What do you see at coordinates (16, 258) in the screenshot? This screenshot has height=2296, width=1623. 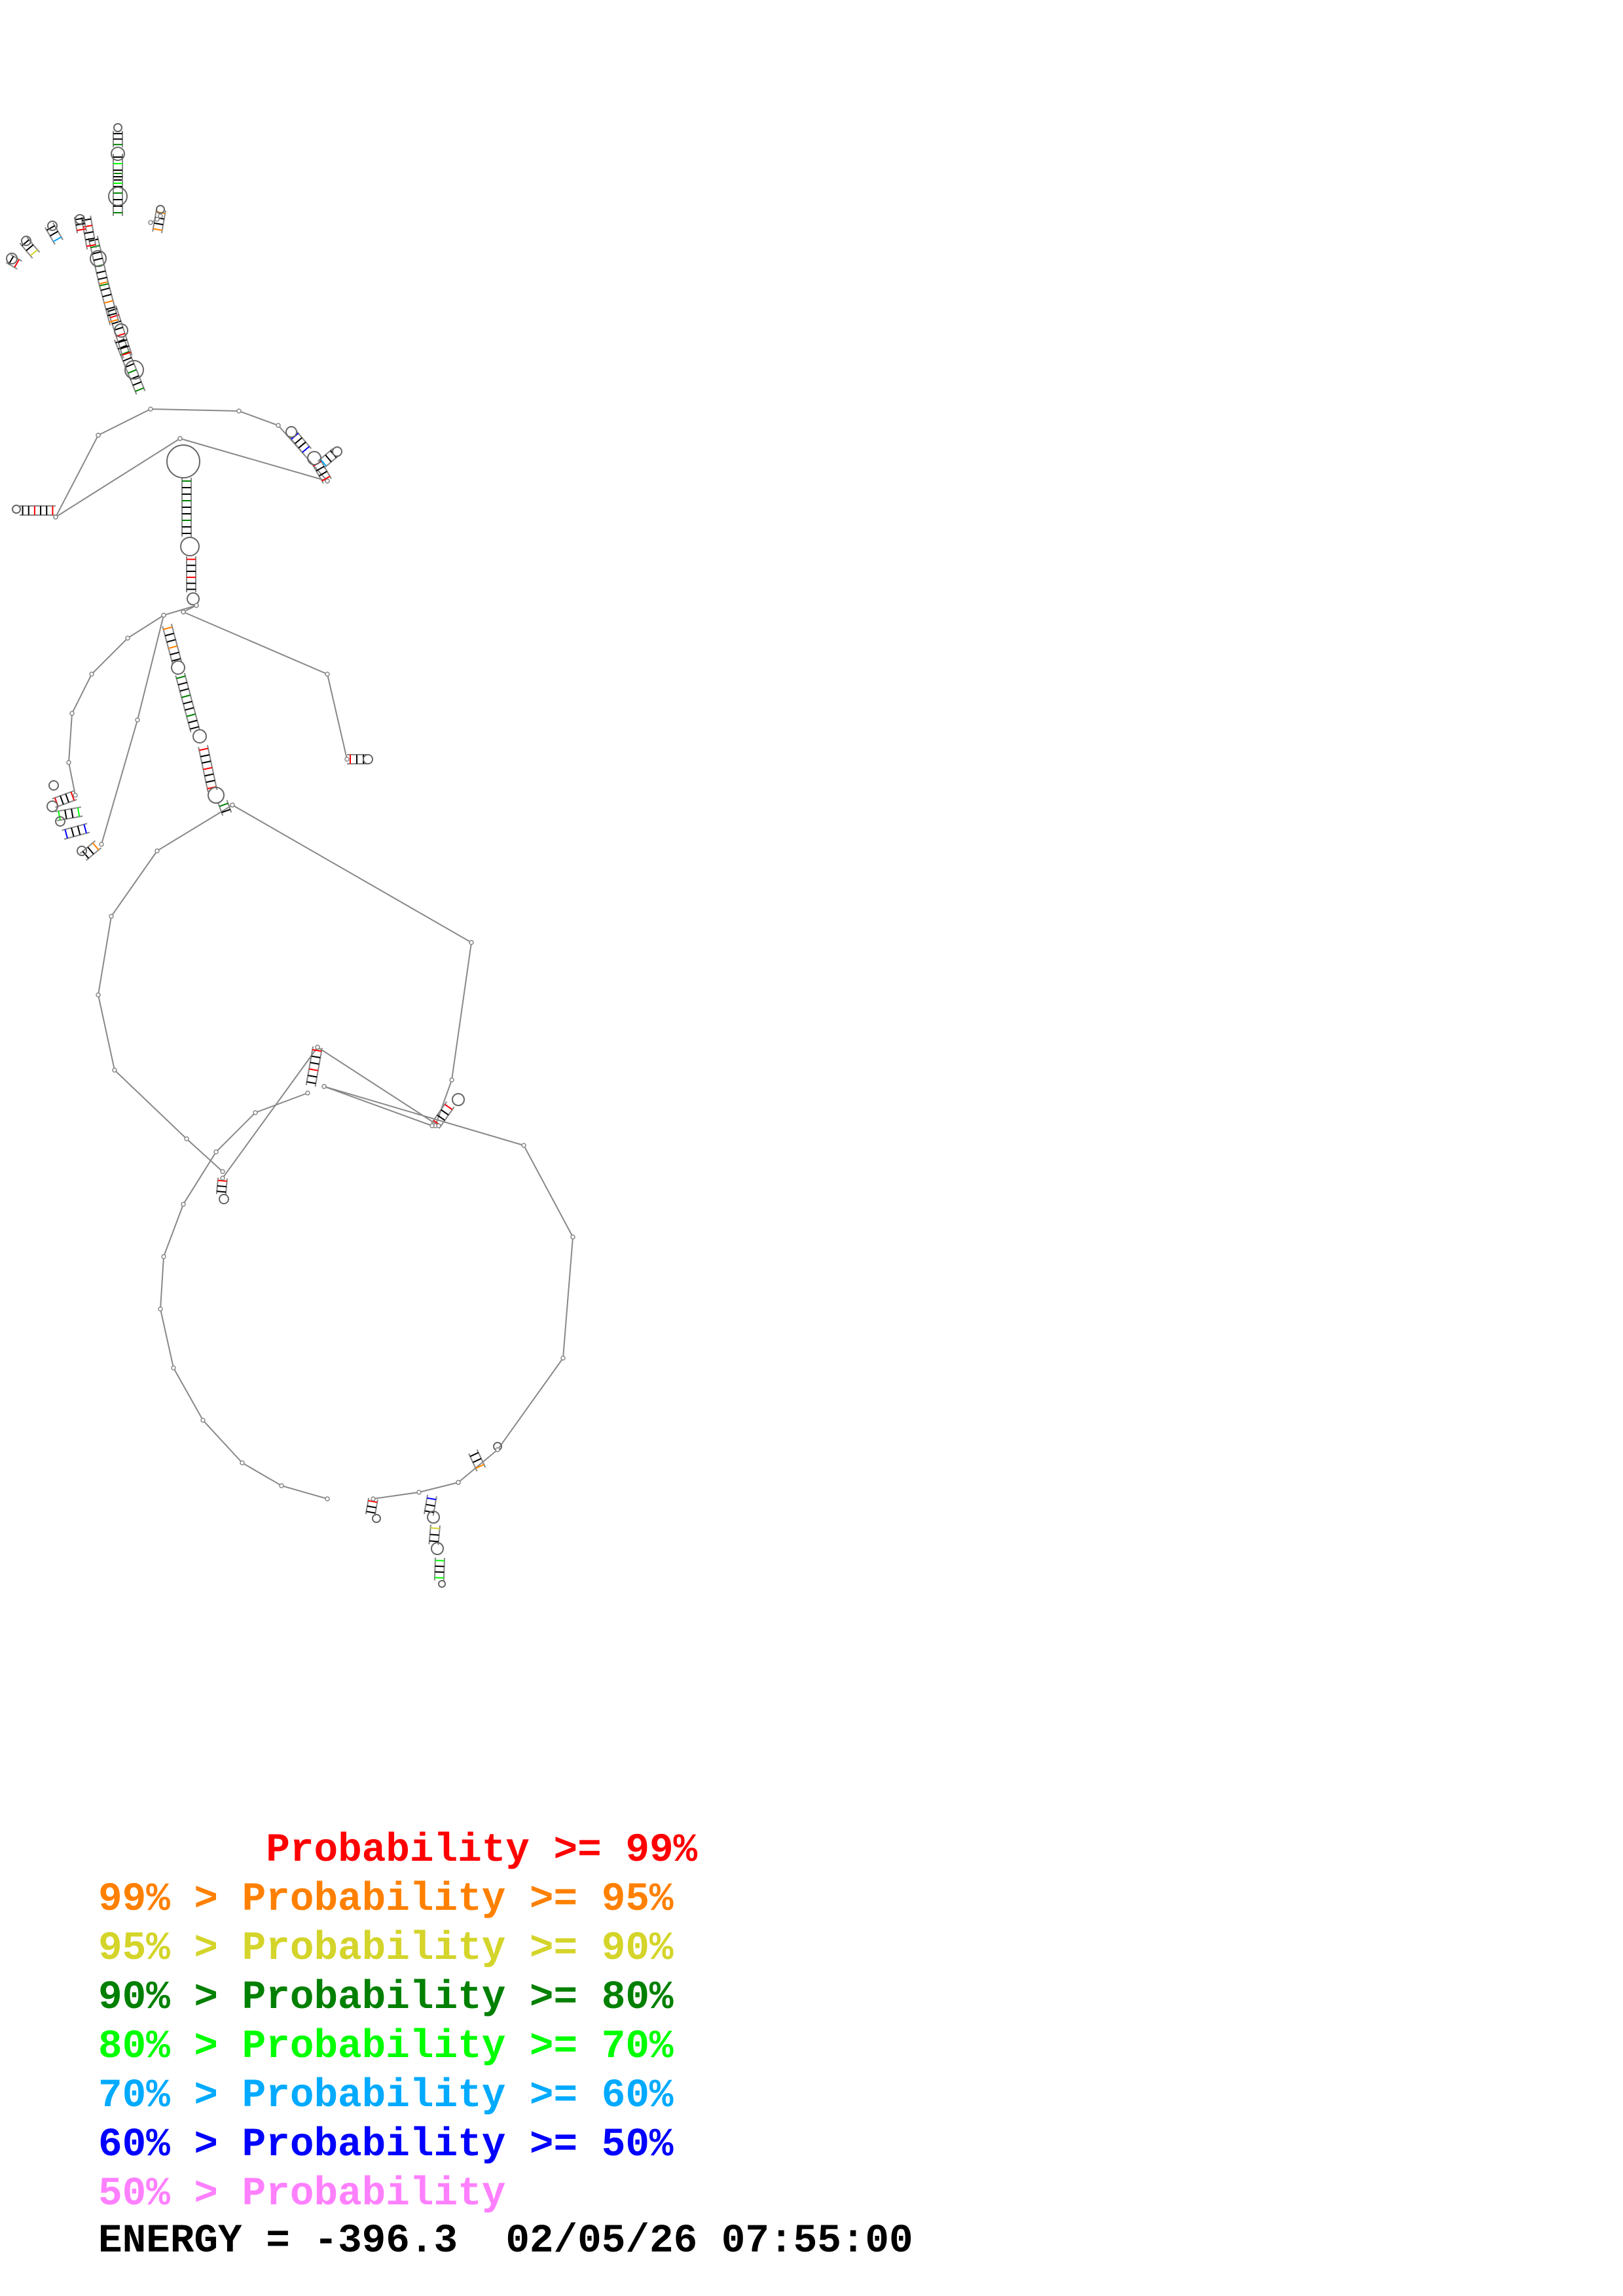 I see `stem-top-left-4-strand-a` at bounding box center [16, 258].